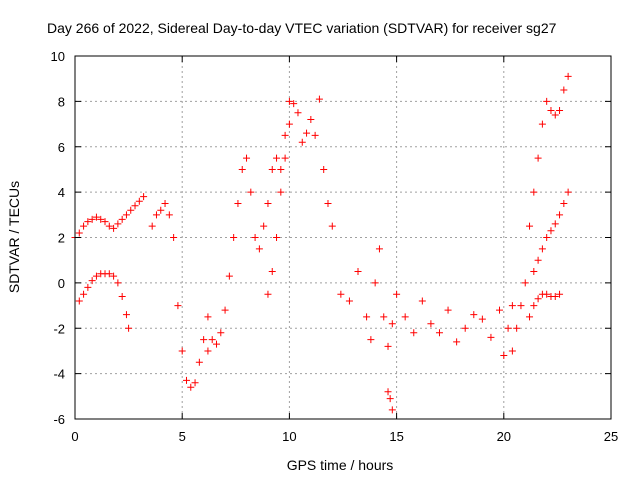 The width and height of the screenshot is (640, 480). I want to click on series-outlier-near-14.7h, so click(390, 401).